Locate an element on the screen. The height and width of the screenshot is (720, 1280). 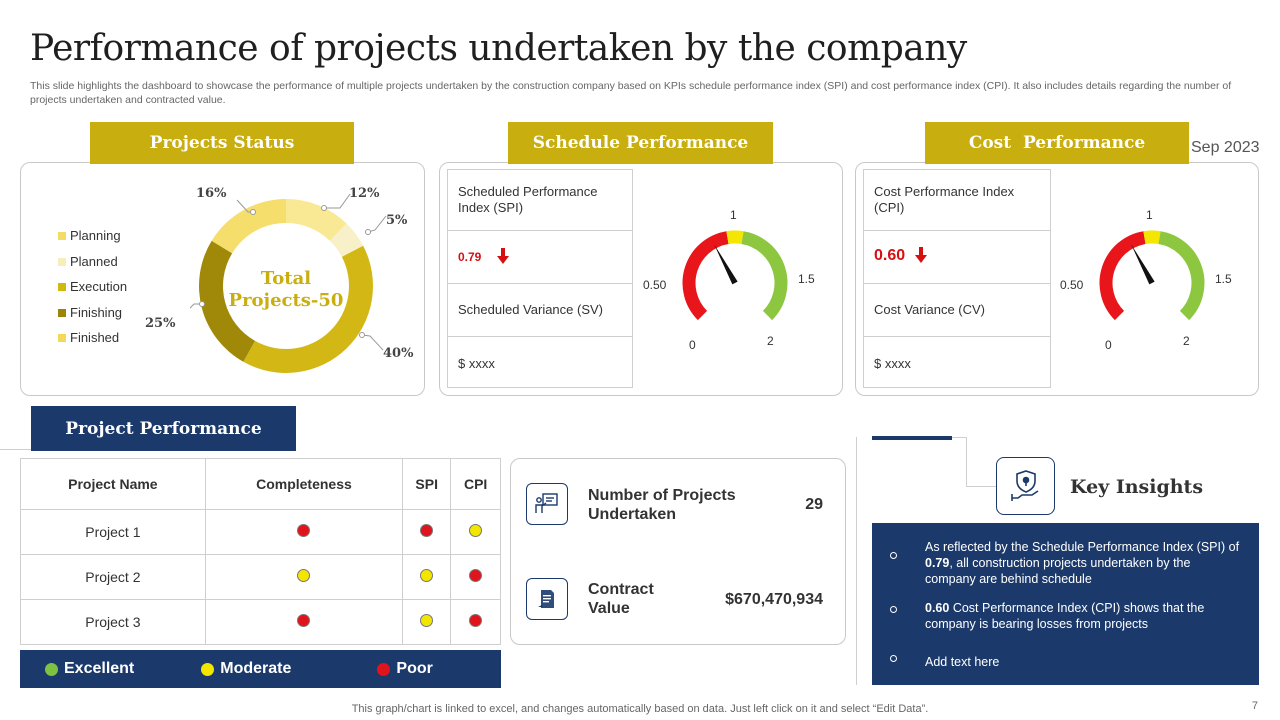
shield-hand-icon is located at coordinates (1025, 486).